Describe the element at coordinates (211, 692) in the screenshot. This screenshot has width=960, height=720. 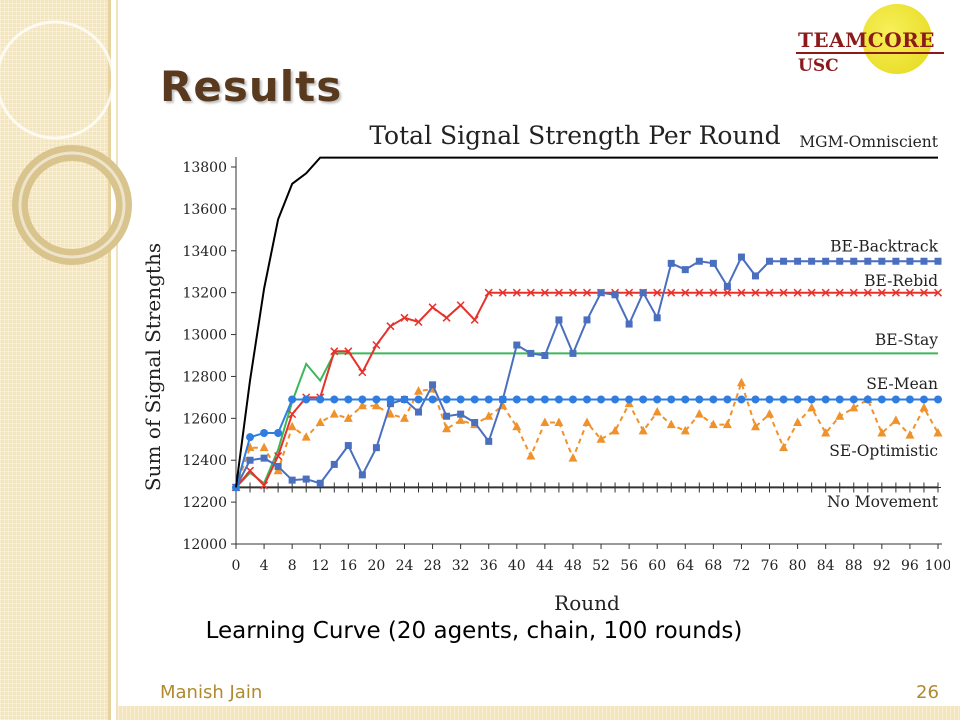
I see `footer-author: Manish Jain` at that location.